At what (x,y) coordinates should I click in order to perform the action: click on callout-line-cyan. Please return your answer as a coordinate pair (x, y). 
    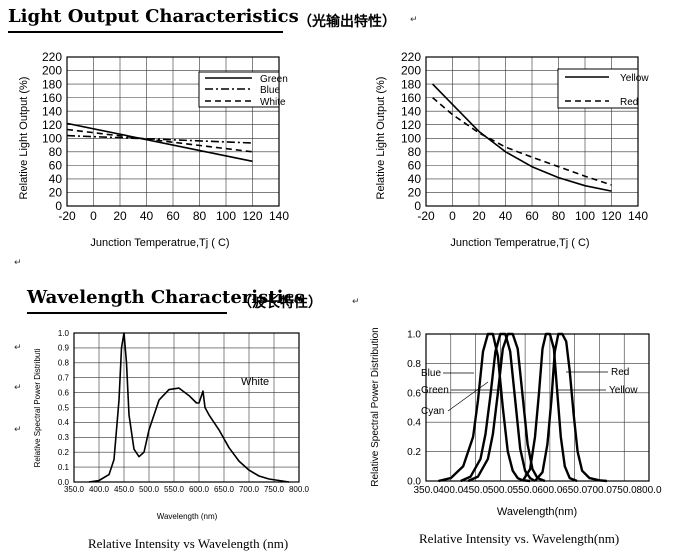
    Looking at the image, I should click on (468, 396).